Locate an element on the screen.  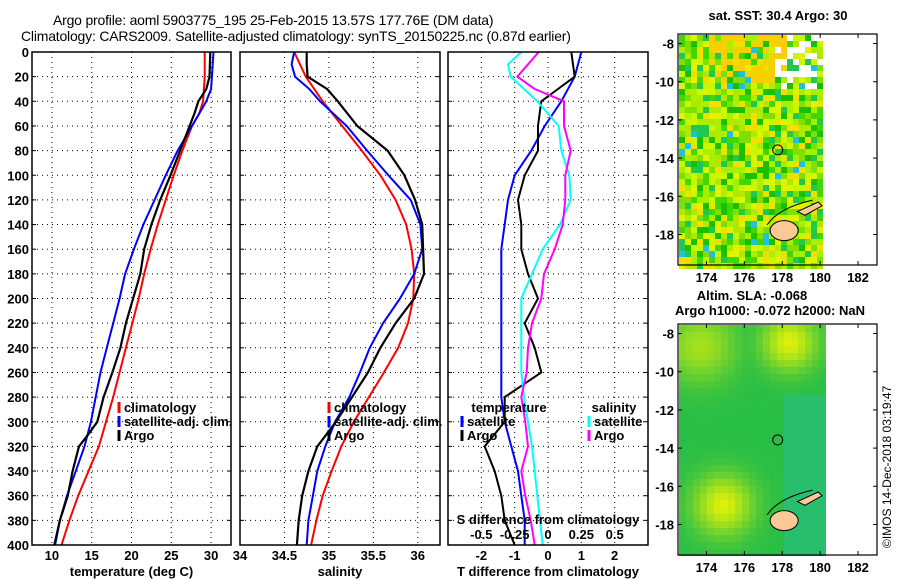
x-axis-label: T difference from climatology is located at coordinates (548, 571).